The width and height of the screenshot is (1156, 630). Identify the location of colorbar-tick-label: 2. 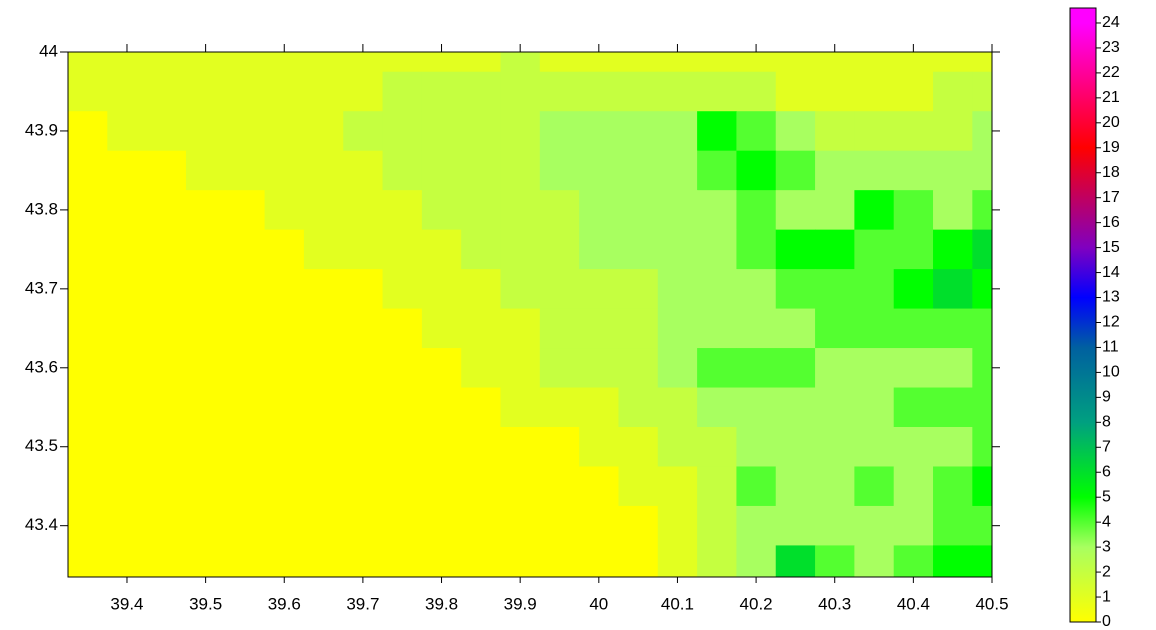
(1106, 571).